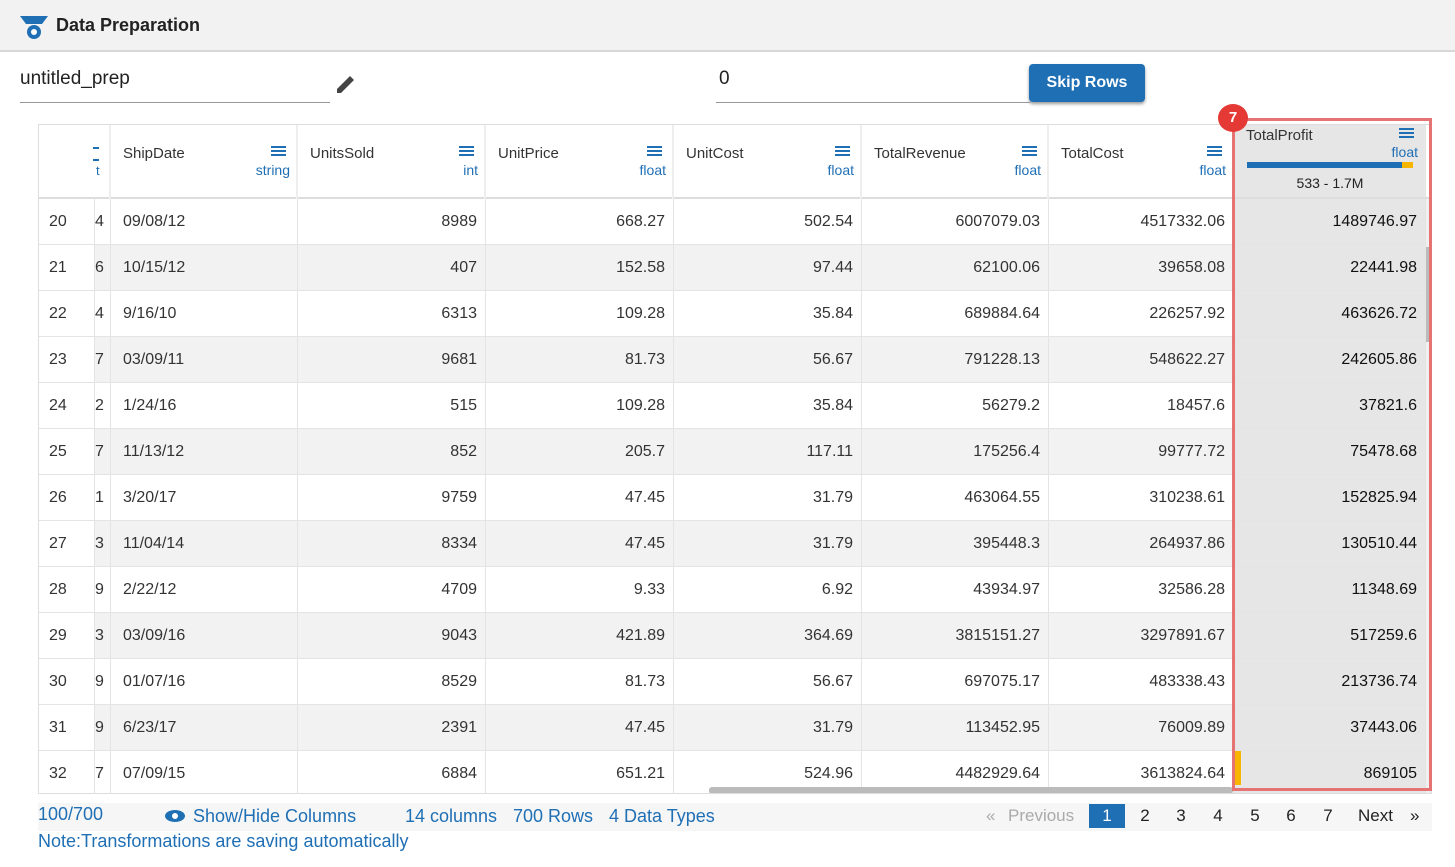  I want to click on step-badge: 7, so click(1233, 118).